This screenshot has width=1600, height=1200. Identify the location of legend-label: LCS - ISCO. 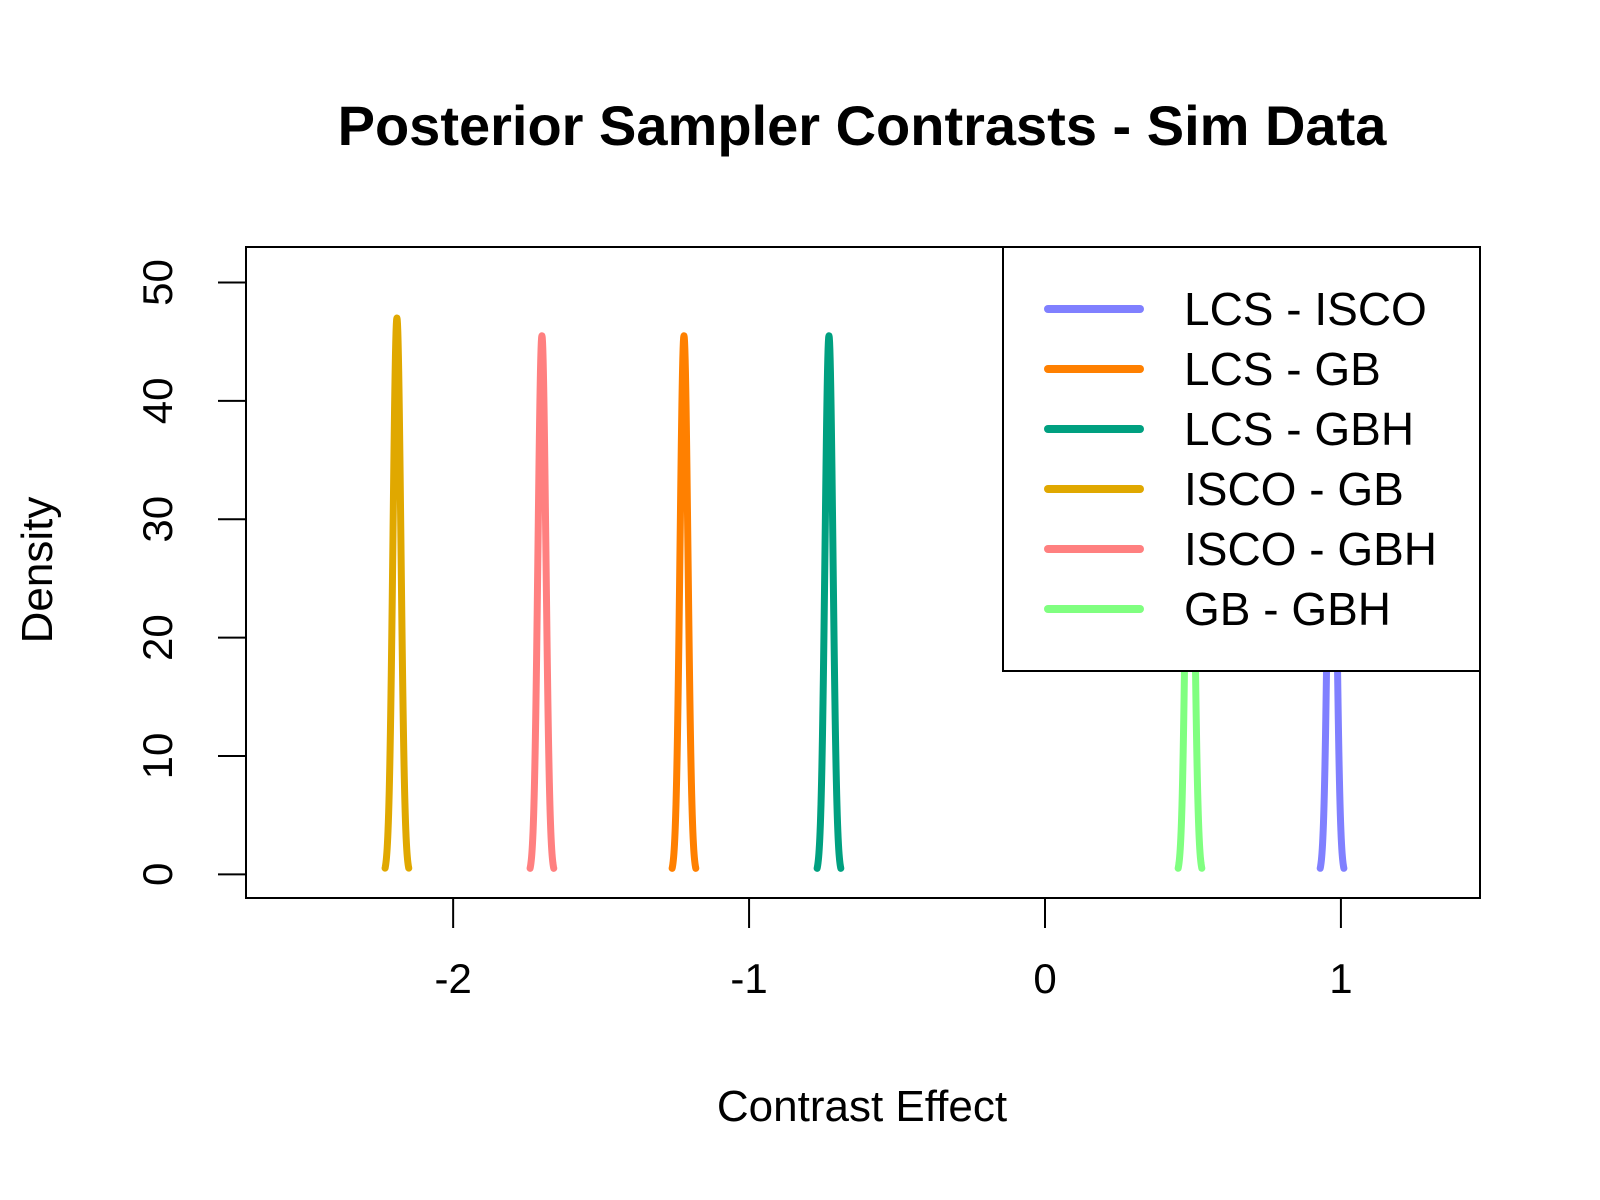
(1305, 309).